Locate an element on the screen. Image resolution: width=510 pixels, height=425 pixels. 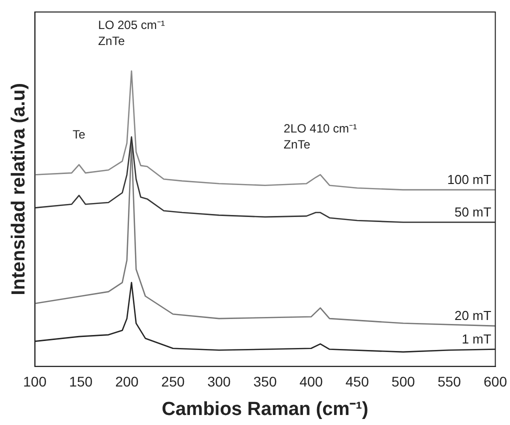
series-label: 20 mT is located at coordinates (473, 316).